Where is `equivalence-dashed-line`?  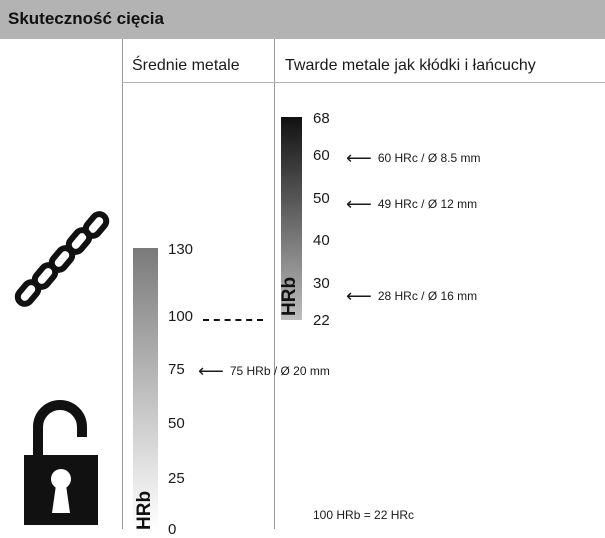 equivalence-dashed-line is located at coordinates (233, 320).